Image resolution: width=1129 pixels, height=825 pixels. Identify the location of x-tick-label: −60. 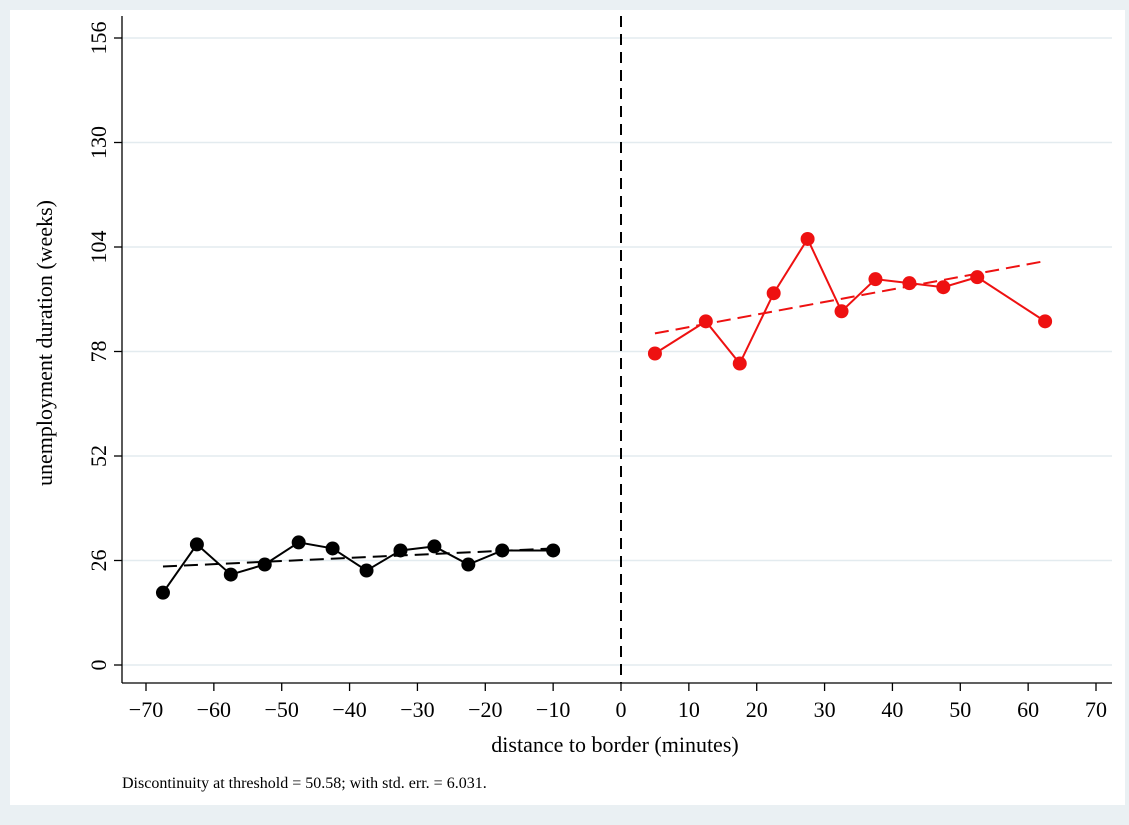
(214, 709).